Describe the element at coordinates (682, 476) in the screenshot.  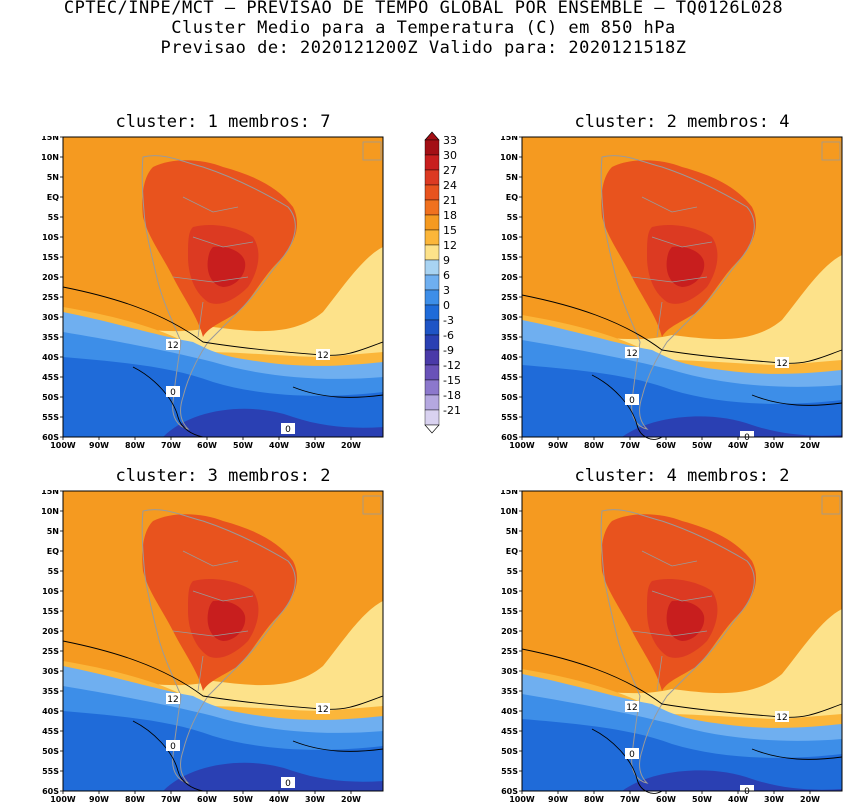
I see `panel-4-title: cluster: 4 membros: 2` at that location.